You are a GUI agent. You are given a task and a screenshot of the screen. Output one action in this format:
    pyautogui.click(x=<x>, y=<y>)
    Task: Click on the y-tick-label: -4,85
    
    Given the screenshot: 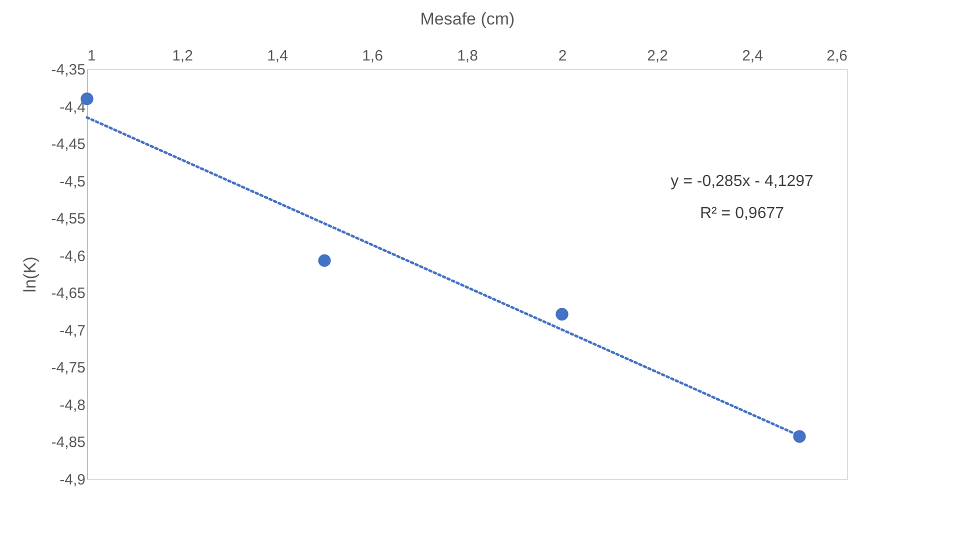 What is the action you would take?
    pyautogui.click(x=68, y=443)
    